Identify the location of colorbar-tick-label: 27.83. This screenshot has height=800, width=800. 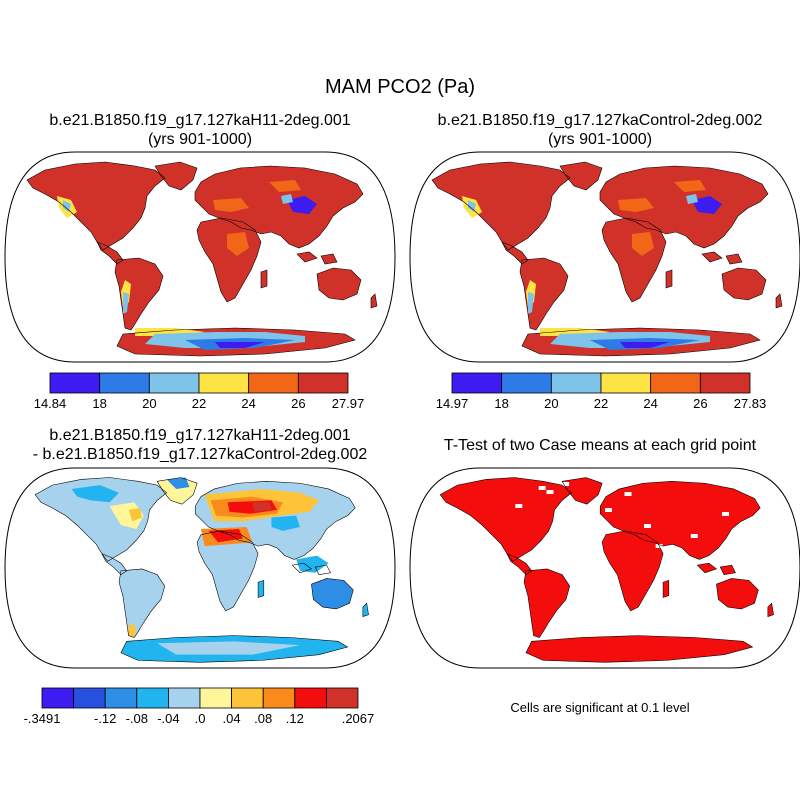
(750, 403).